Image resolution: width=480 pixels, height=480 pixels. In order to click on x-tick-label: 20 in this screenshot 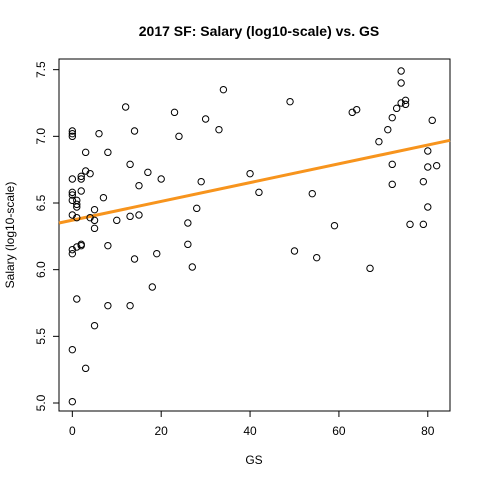, I will do `click(162, 431)`.